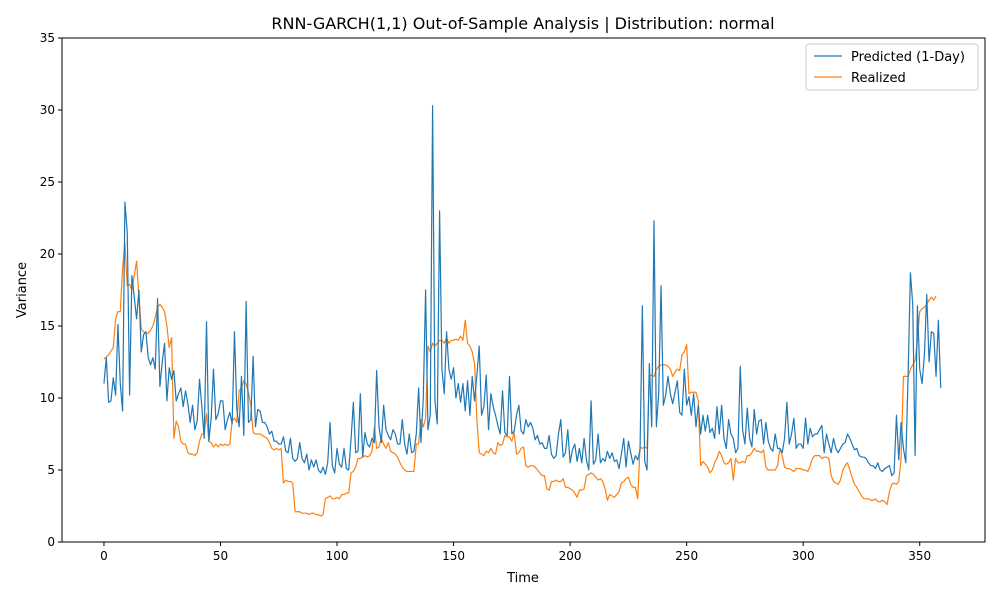 This screenshot has width=1000, height=600. I want to click on y-tick-label: 15, so click(47, 326).